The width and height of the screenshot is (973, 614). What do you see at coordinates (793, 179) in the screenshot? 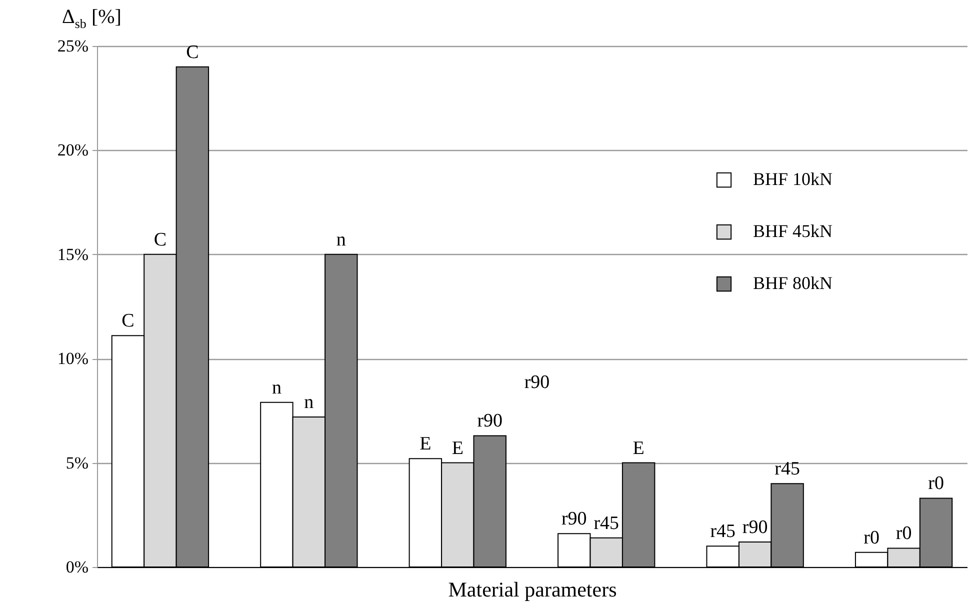
I see `legend-label: BHF 10kN` at bounding box center [793, 179].